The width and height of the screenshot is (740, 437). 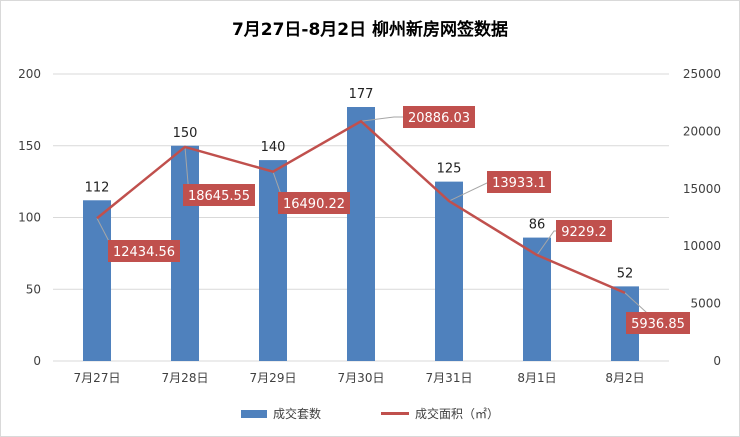 What do you see at coordinates (457, 414) in the screenshot?
I see `legend-label-line: 成交面积（㎡）` at bounding box center [457, 414].